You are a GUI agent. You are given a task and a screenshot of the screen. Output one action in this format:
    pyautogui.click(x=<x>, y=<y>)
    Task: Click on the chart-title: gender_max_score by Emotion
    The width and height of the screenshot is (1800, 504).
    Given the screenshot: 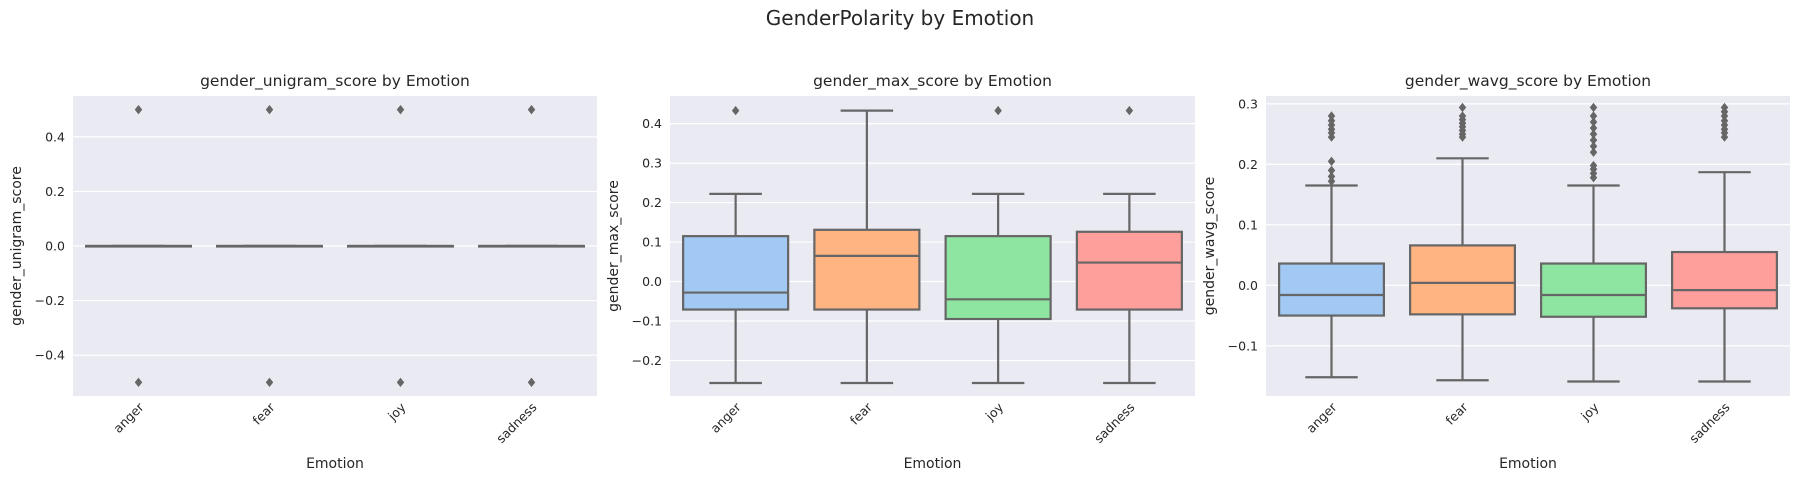 What is the action you would take?
    pyautogui.click(x=932, y=81)
    